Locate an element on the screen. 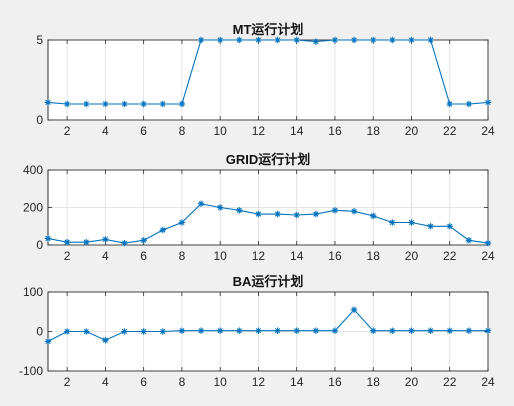 The image size is (514, 406). y-tick-label: 5 is located at coordinates (39, 40).